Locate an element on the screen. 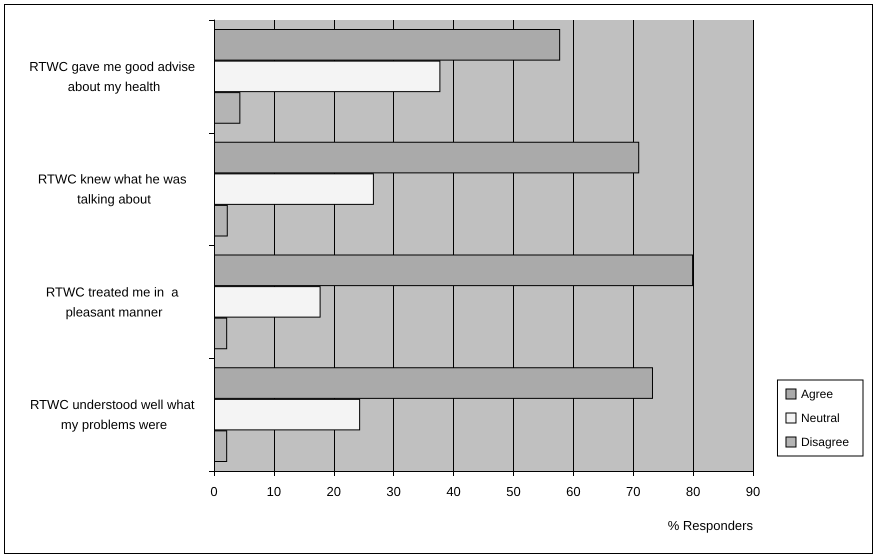 The image size is (879, 560). legend-label: Disagree is located at coordinates (825, 442).